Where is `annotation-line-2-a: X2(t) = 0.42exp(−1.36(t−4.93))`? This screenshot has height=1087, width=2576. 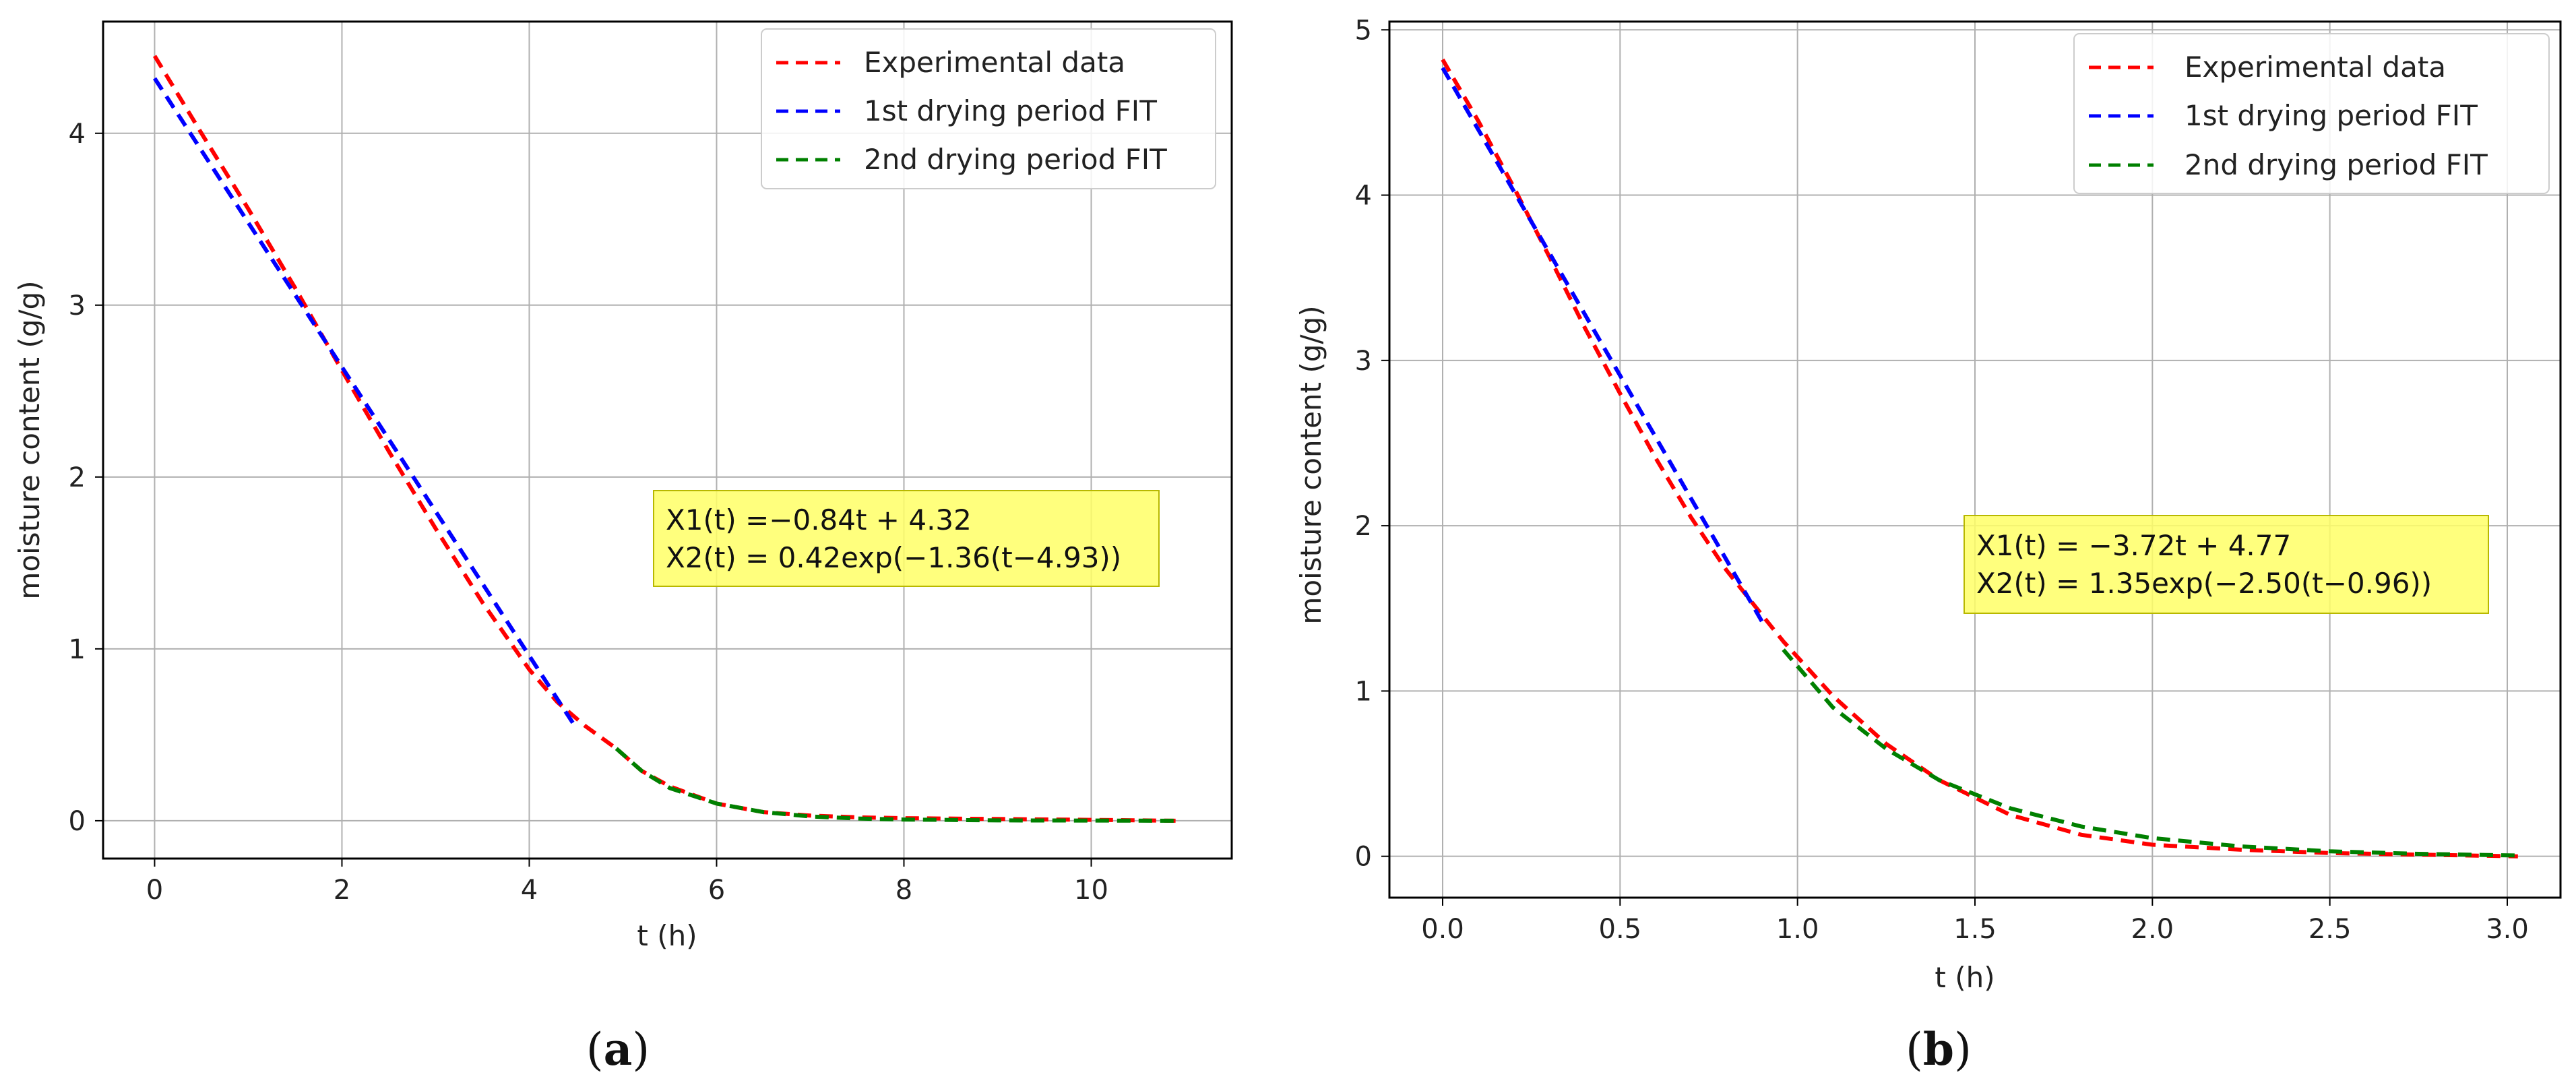 annotation-line-2-a: X2(t) = 0.42exp(−1.36(t−4.93)) is located at coordinates (893, 557).